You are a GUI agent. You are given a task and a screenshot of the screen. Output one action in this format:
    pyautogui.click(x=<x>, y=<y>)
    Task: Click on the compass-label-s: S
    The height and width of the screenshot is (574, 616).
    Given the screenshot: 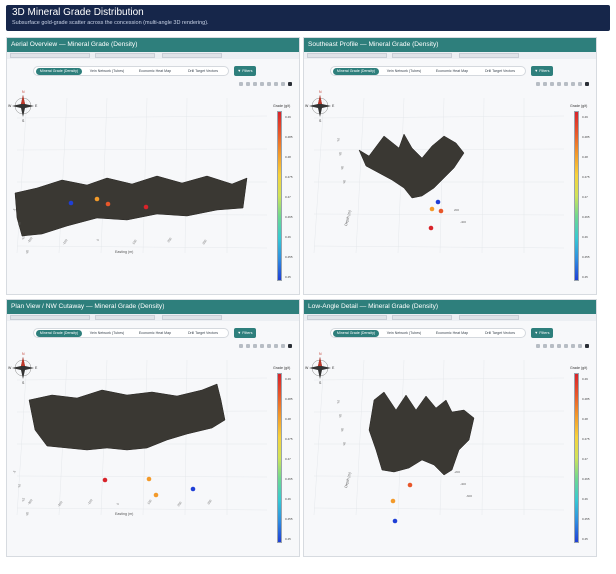 What is the action you would take?
    pyautogui.click(x=320, y=121)
    